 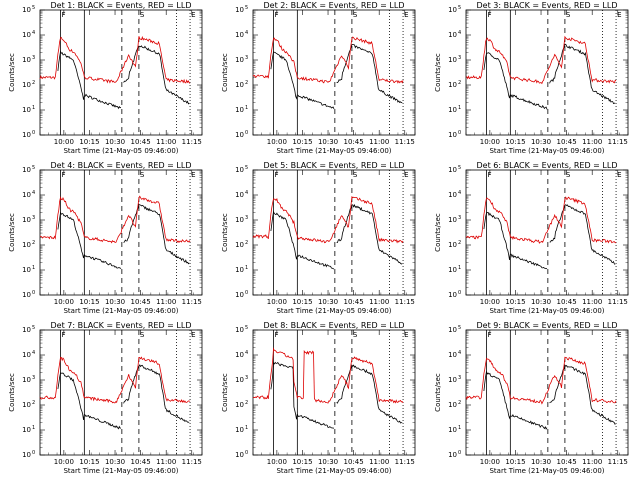 What do you see at coordinates (547, 325) in the screenshot?
I see `panel-title: Det 9: BLACK = Events, RED = LLD` at bounding box center [547, 325].